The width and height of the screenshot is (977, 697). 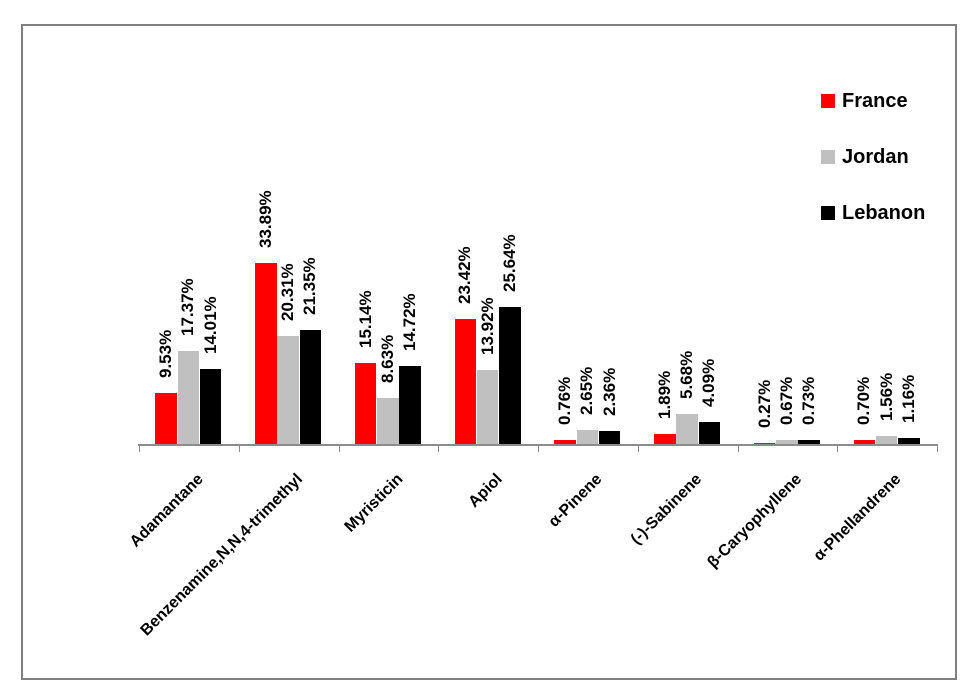 What do you see at coordinates (565, 400) in the screenshot?
I see `value-label: 0.76%` at bounding box center [565, 400].